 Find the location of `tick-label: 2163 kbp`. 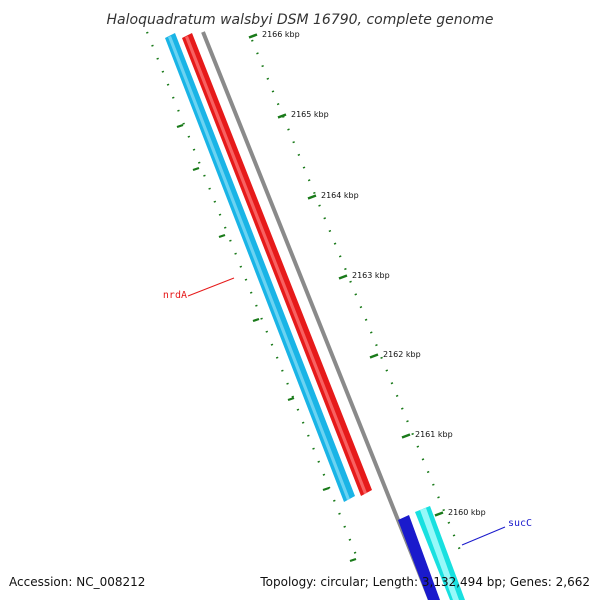

tick-label: 2163 kbp is located at coordinates (371, 275).